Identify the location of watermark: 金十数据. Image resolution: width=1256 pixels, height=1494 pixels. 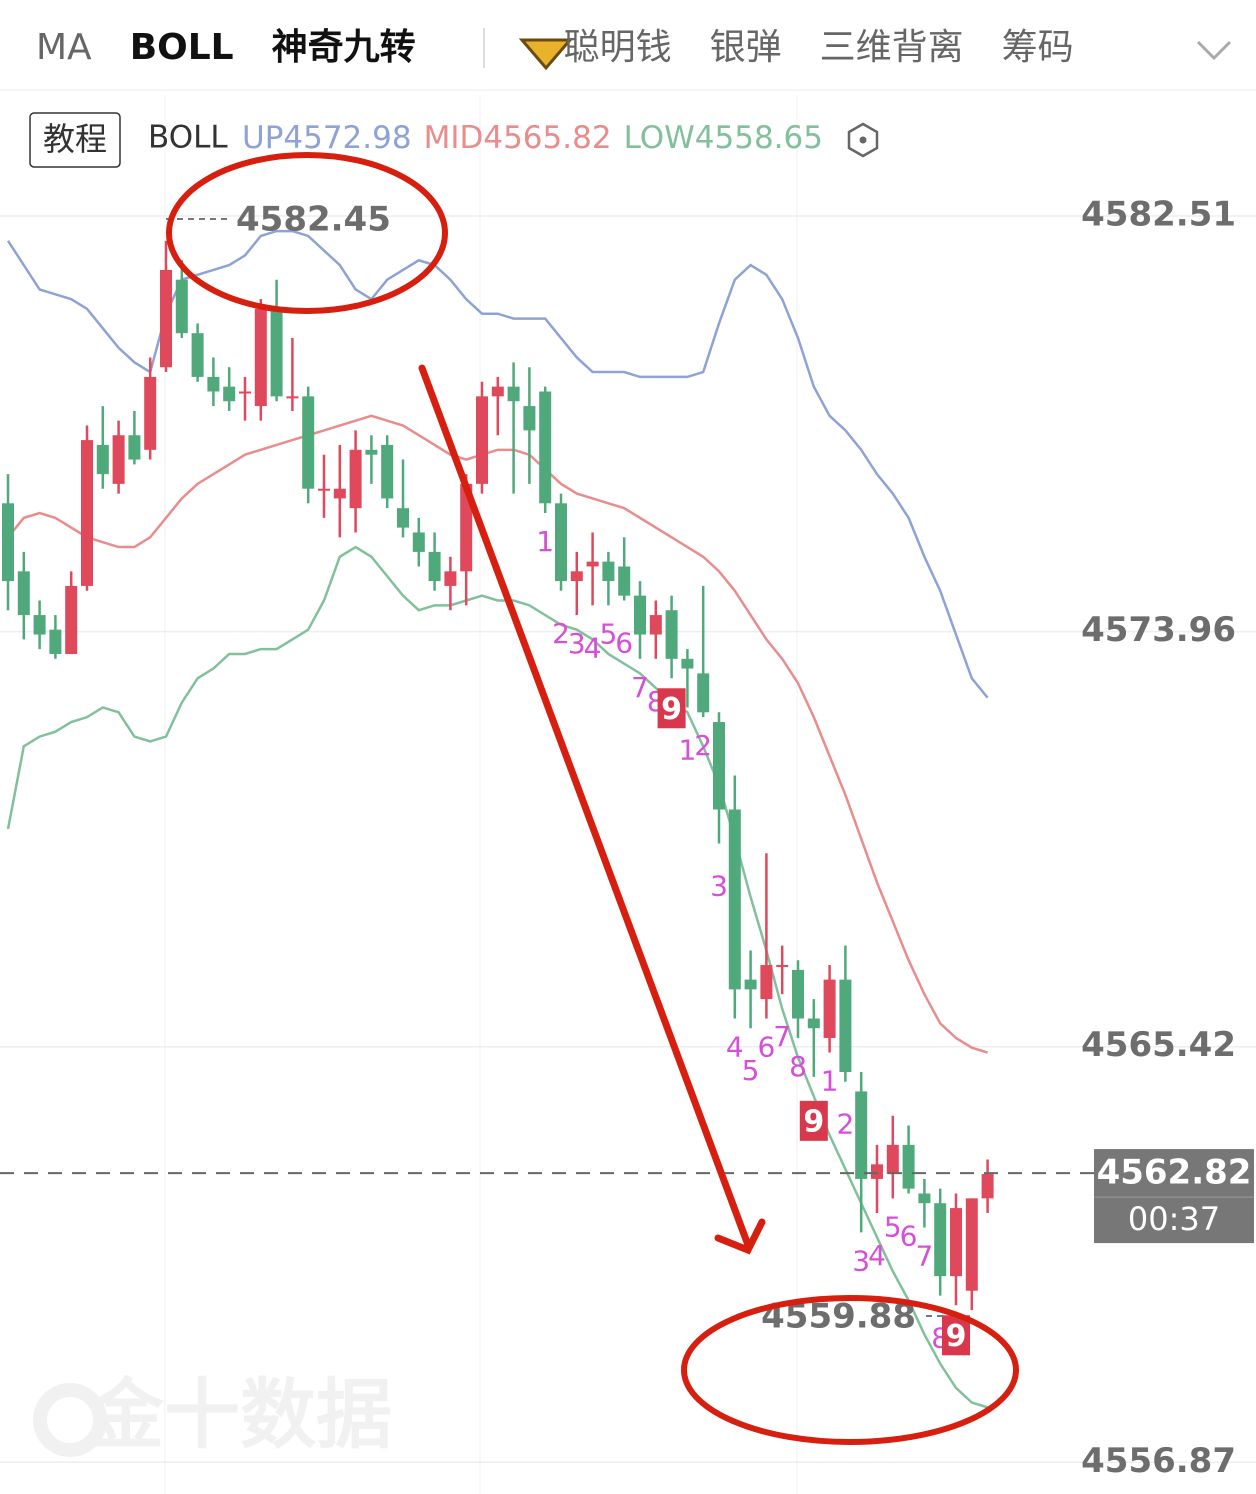
(239, 1414).